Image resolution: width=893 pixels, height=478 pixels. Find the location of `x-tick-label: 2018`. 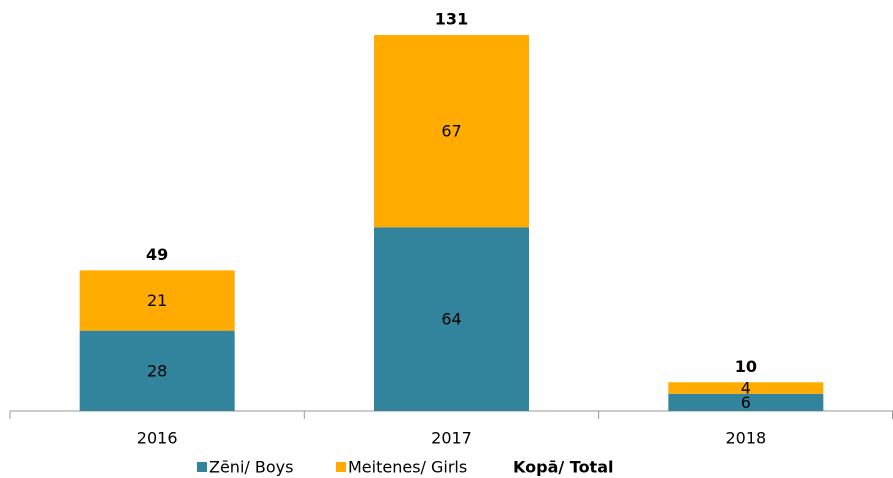

x-tick-label: 2018 is located at coordinates (745, 438).